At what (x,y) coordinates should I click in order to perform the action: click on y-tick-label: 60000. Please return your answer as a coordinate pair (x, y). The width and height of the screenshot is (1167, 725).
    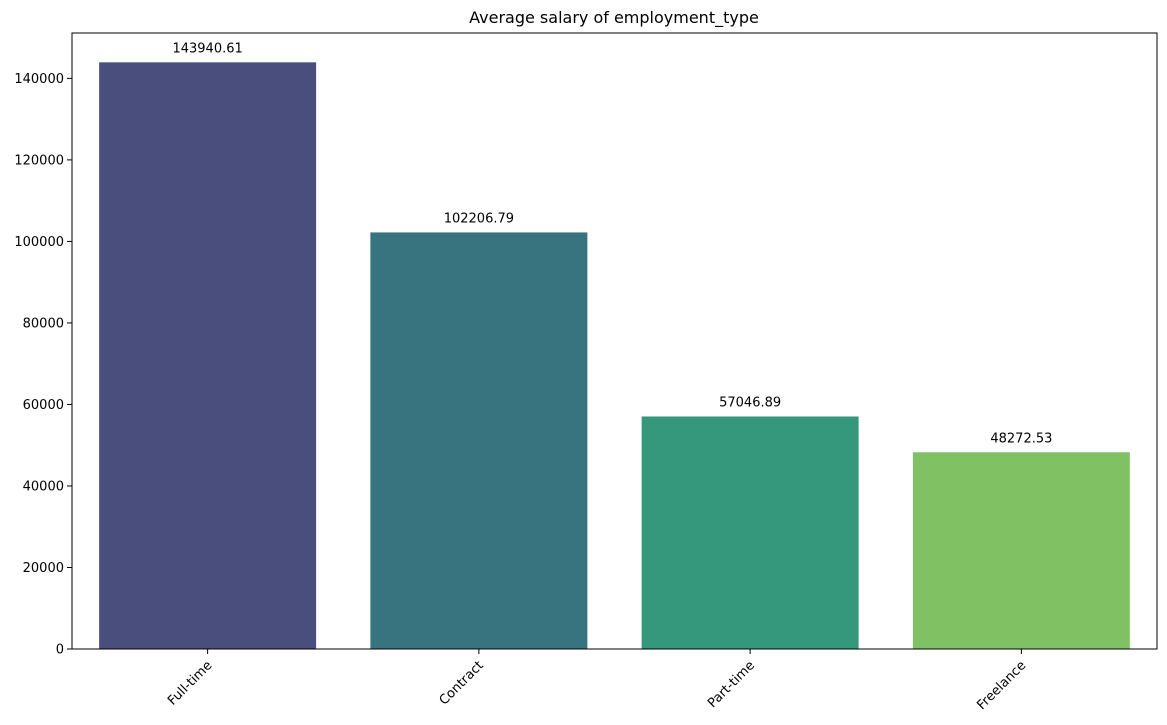
    Looking at the image, I should click on (43, 405).